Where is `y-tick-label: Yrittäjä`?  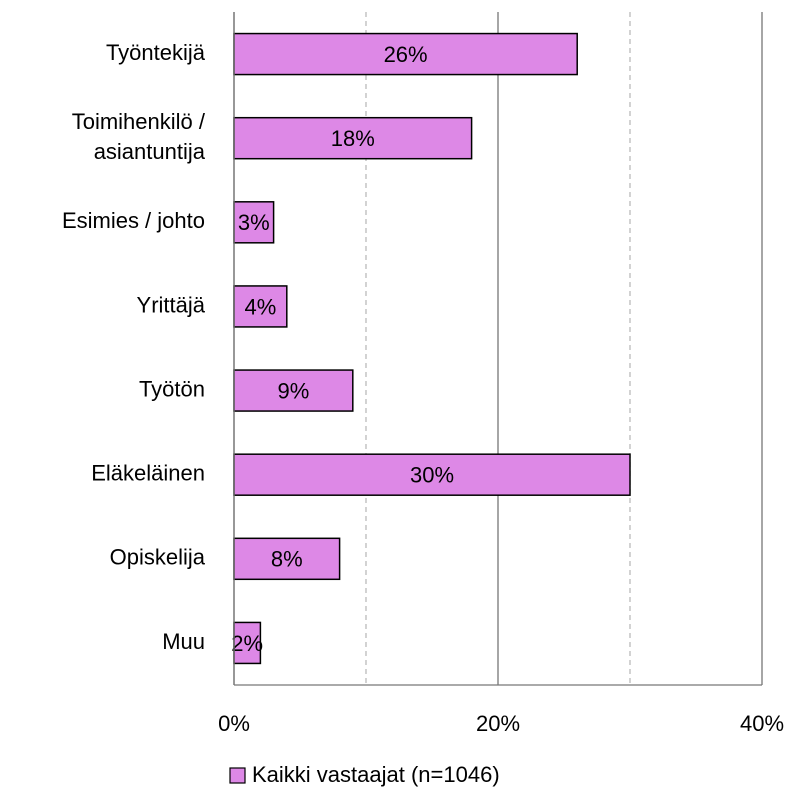
y-tick-label: Yrittäjä is located at coordinates (171, 304).